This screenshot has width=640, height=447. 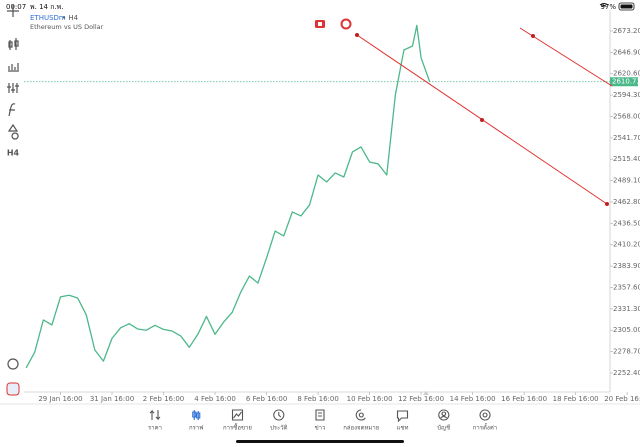 I want to click on battery-icon, so click(x=626, y=6).